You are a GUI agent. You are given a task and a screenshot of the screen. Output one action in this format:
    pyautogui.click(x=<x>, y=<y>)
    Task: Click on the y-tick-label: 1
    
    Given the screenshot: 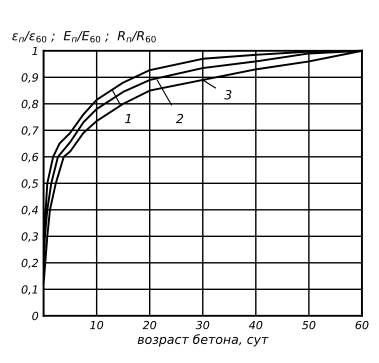 What is the action you would take?
    pyautogui.click(x=35, y=51)
    